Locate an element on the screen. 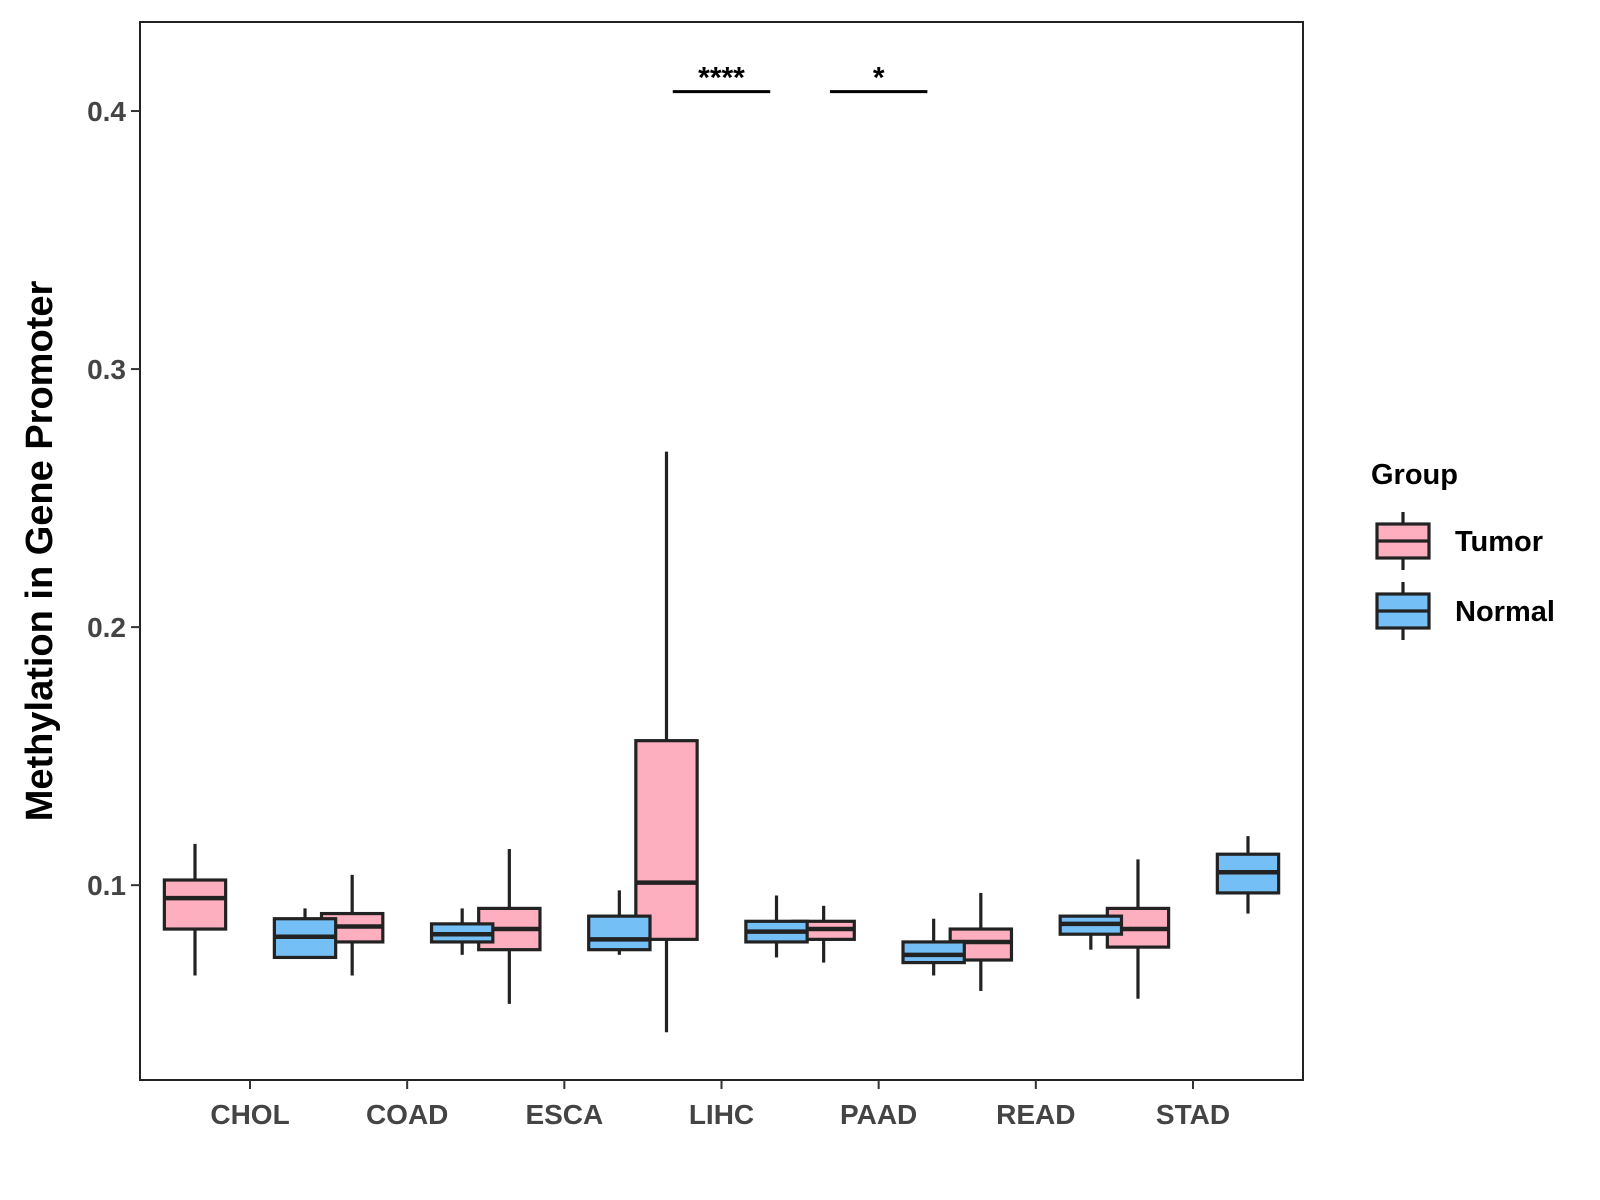  box-normal-stad is located at coordinates (1248, 875).